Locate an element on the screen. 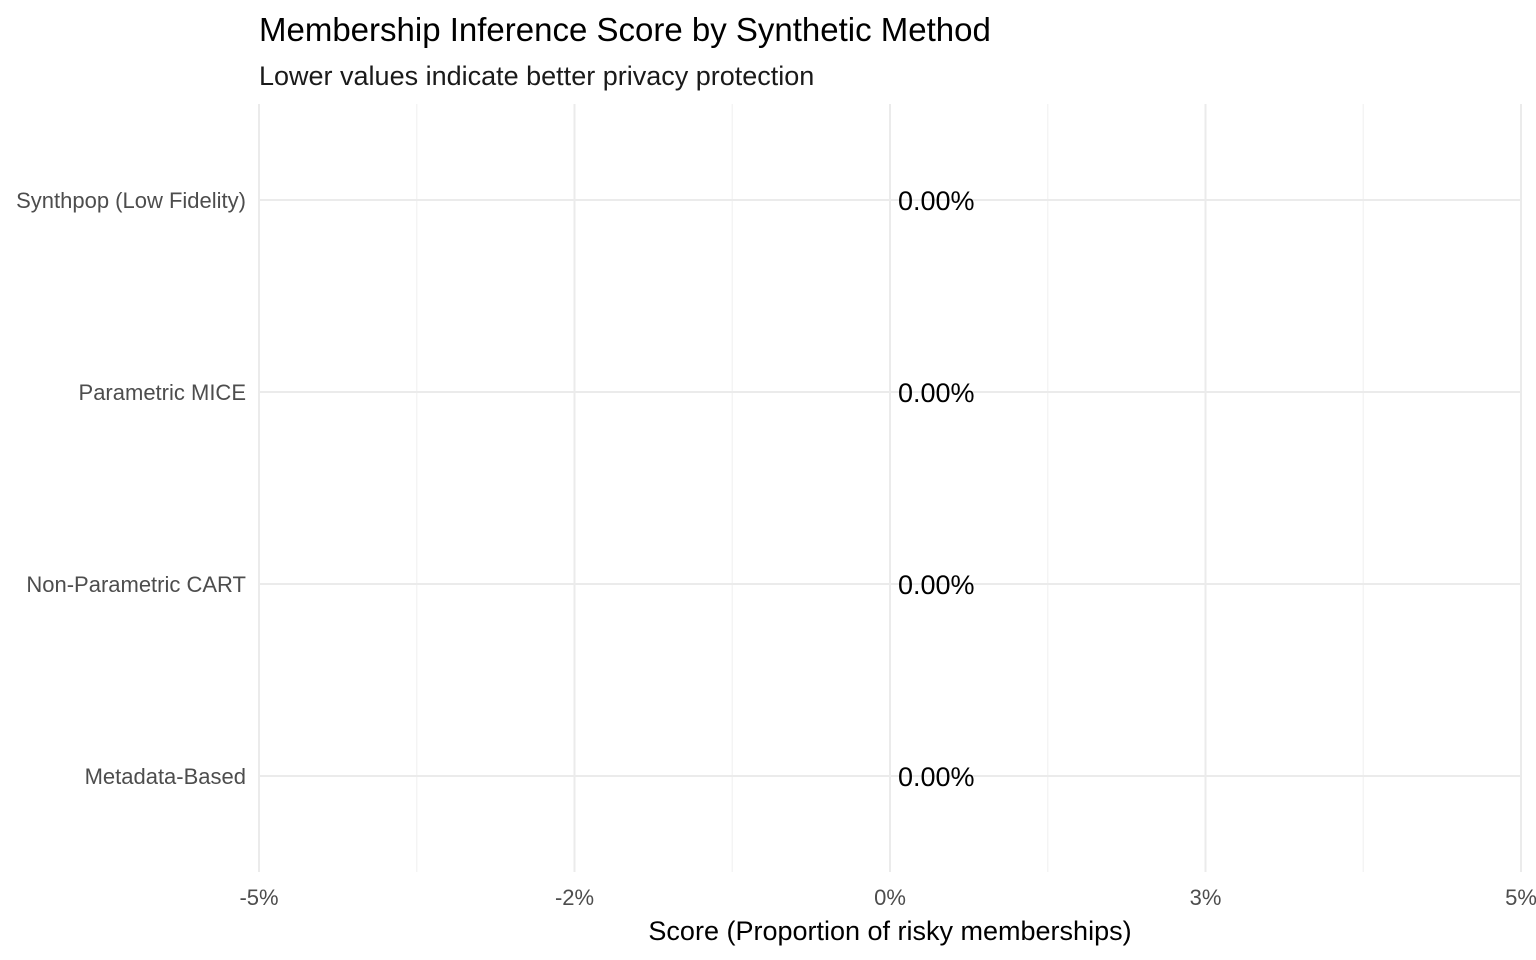 This screenshot has width=1536, height=960. y-tick-label: Non-Parametric CART is located at coordinates (136, 584).